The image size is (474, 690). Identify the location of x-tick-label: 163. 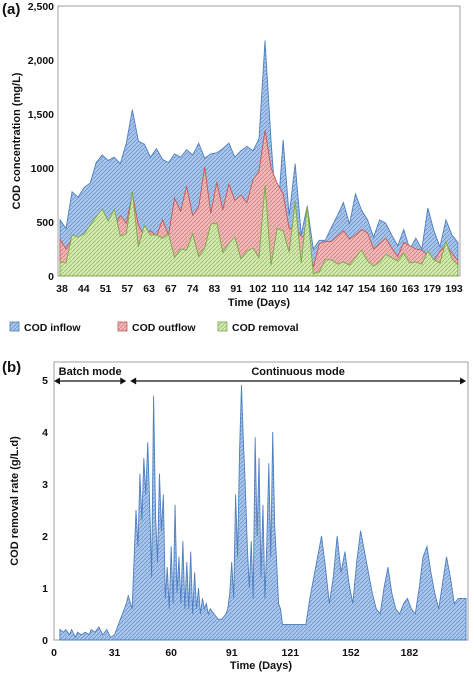
(411, 289).